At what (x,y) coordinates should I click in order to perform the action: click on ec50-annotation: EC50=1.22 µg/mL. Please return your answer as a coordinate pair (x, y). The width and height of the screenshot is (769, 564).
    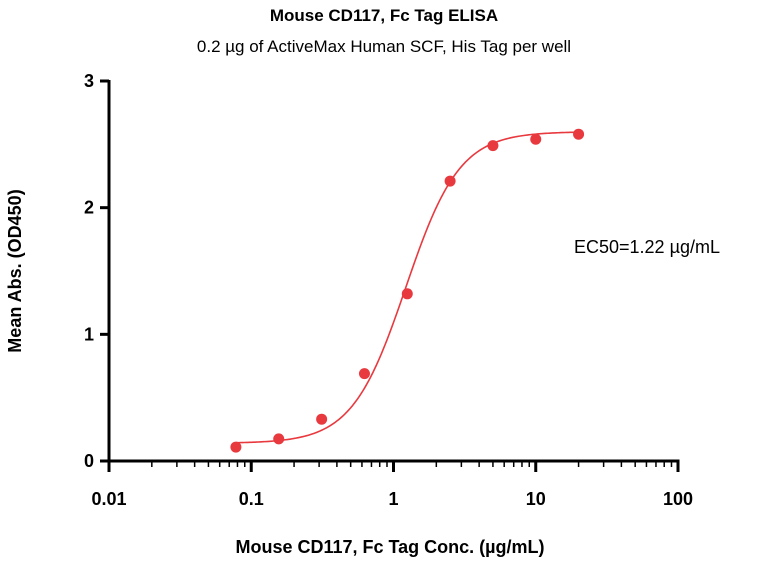
    Looking at the image, I should click on (647, 247).